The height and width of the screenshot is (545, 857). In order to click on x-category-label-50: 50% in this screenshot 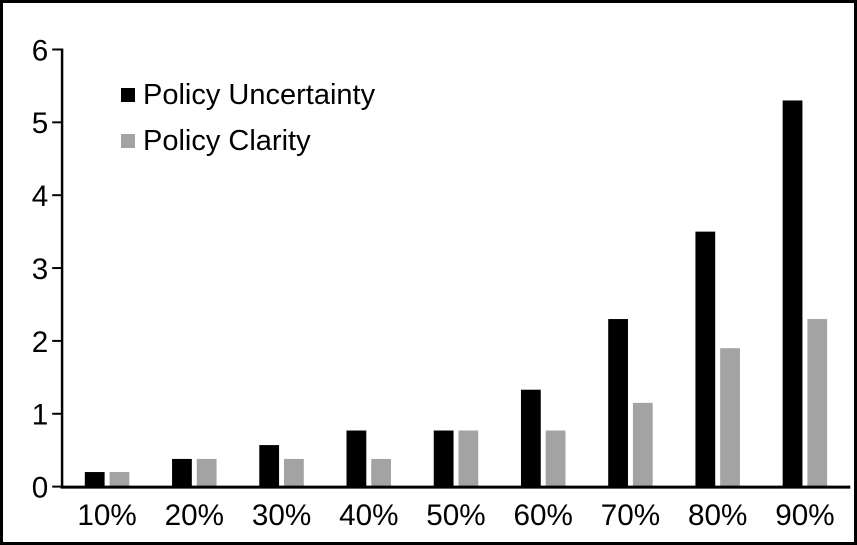, I will do `click(455, 515)`.